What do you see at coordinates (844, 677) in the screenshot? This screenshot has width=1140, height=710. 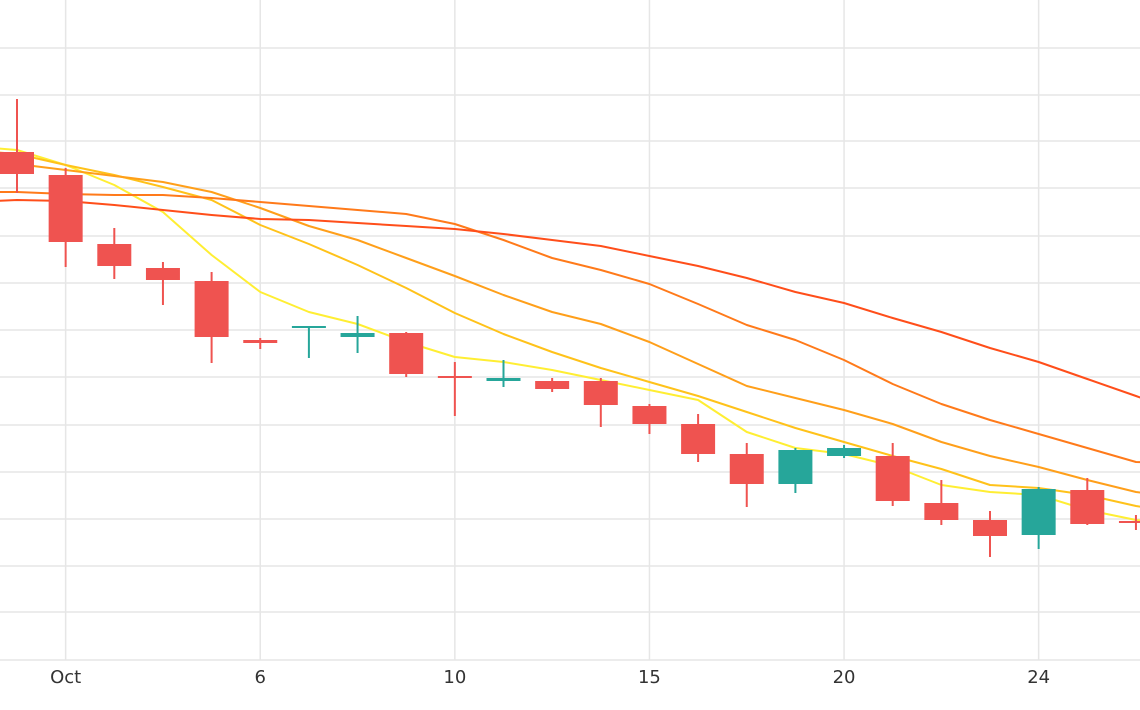 I see `x-tick-label: 20` at bounding box center [844, 677].